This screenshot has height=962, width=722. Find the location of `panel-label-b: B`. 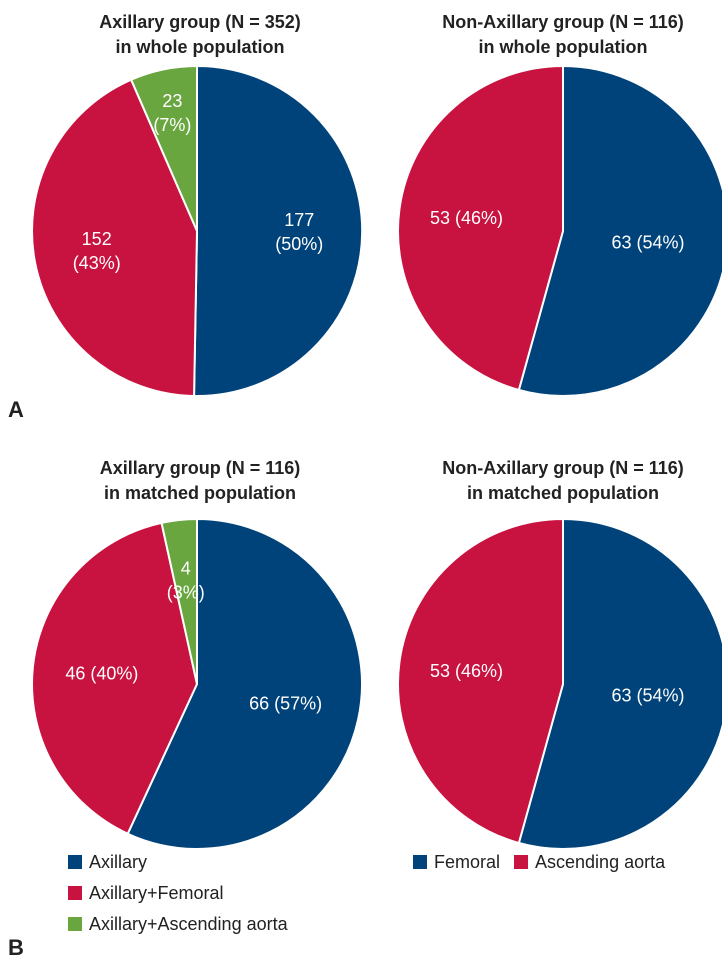

panel-label-b: B is located at coordinates (16, 947).